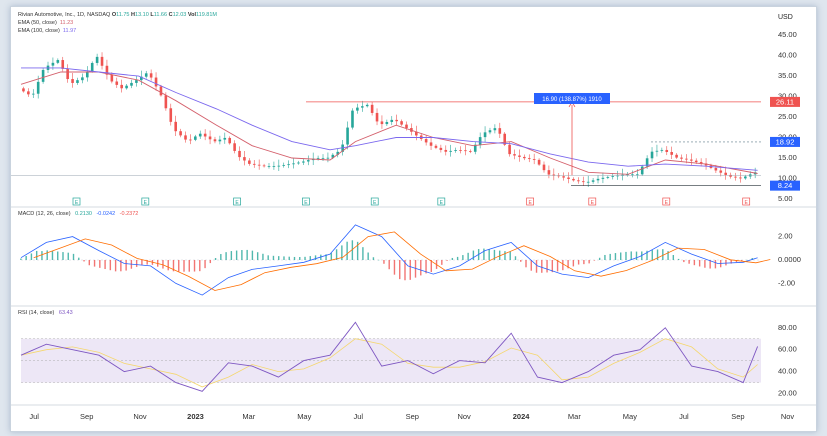 This screenshot has height=436, width=827. What do you see at coordinates (787, 327) in the screenshot?
I see `rsi-axis-tick: 80.00` at bounding box center [787, 327].